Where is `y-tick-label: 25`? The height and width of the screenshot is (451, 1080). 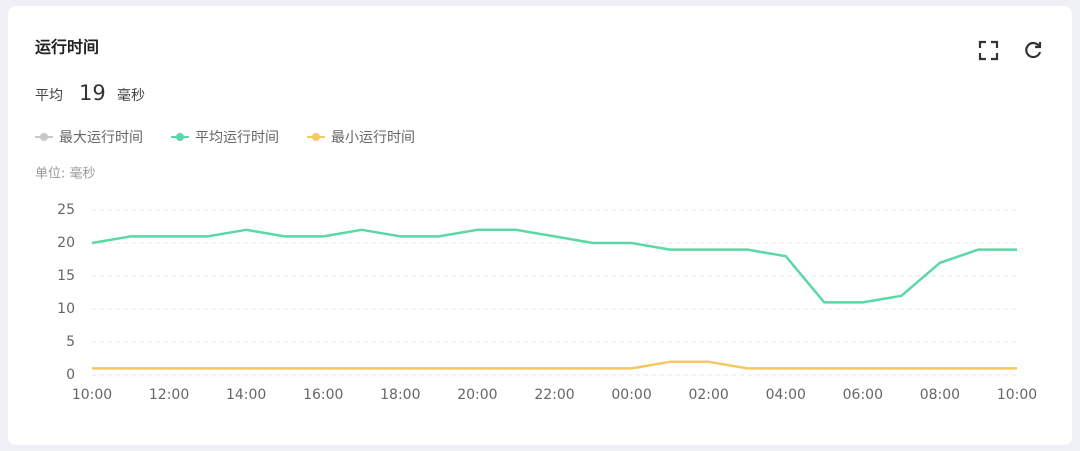
y-tick-label: 25 is located at coordinates (66, 210).